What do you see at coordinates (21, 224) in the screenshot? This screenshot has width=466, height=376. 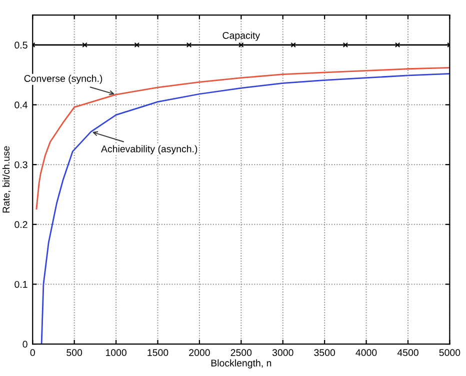 I see `y-tick-label: 0.2` at bounding box center [21, 224].